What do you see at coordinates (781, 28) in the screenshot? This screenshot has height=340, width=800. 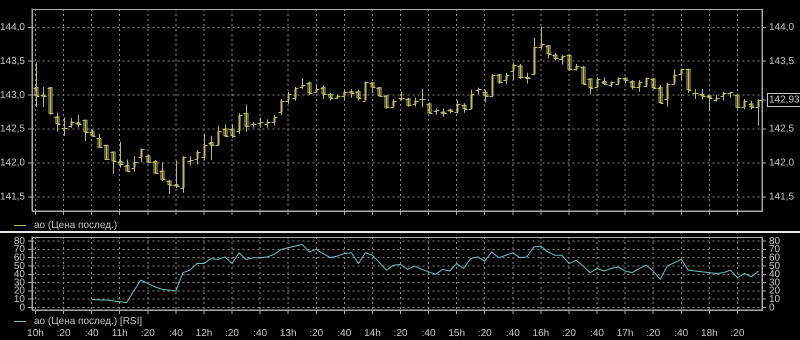 I see `y2-tick-label: 144,0` at bounding box center [781, 28].